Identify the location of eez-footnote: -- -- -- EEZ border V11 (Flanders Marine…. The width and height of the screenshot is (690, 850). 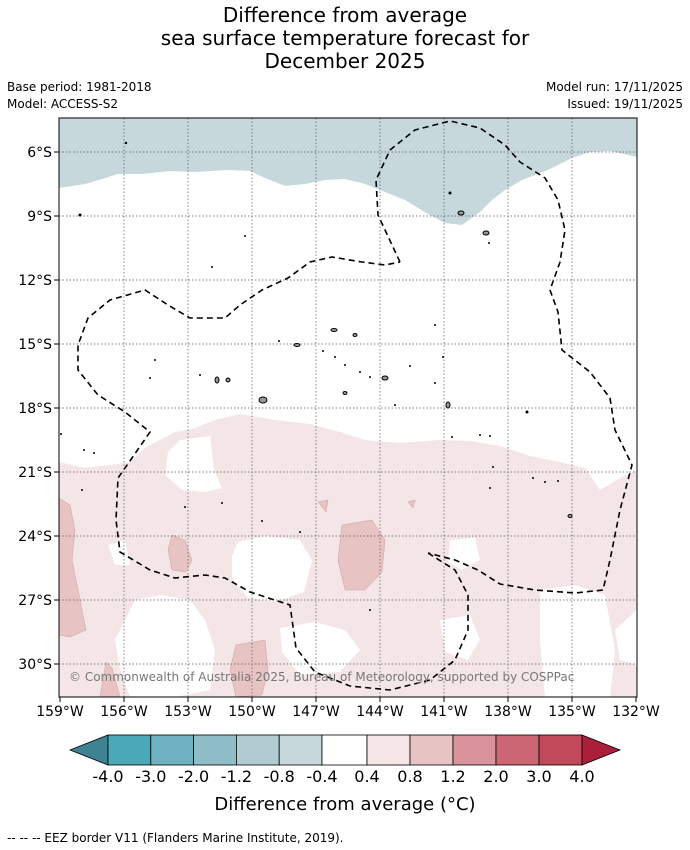
(175, 838).